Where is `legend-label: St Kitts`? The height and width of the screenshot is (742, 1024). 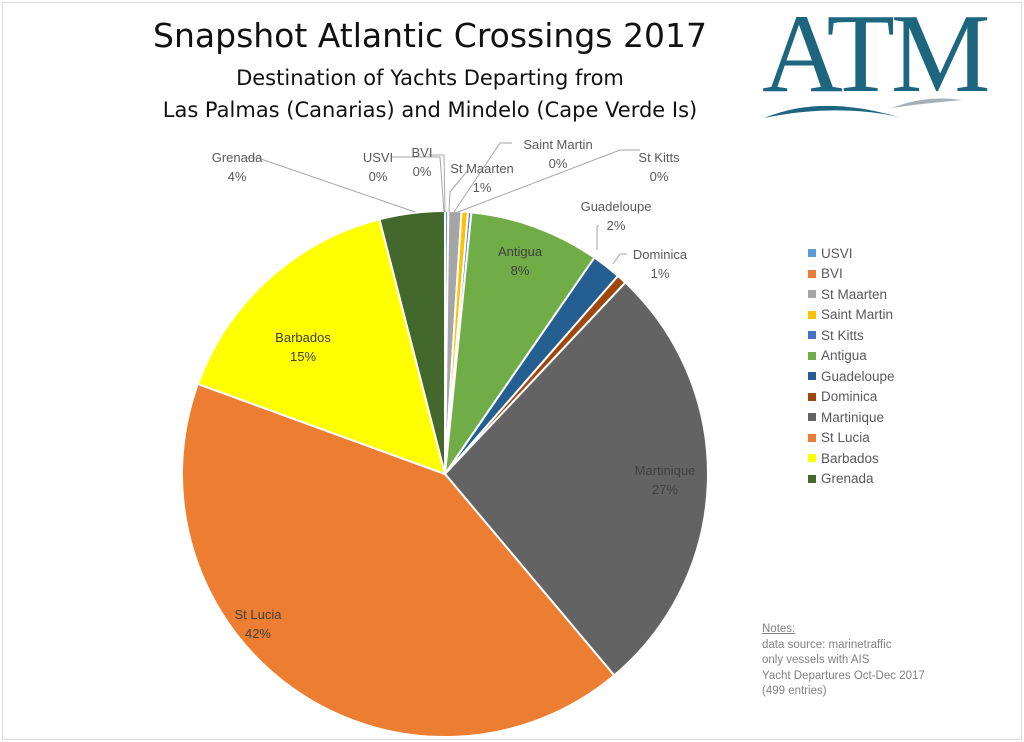 legend-label: St Kitts is located at coordinates (842, 335).